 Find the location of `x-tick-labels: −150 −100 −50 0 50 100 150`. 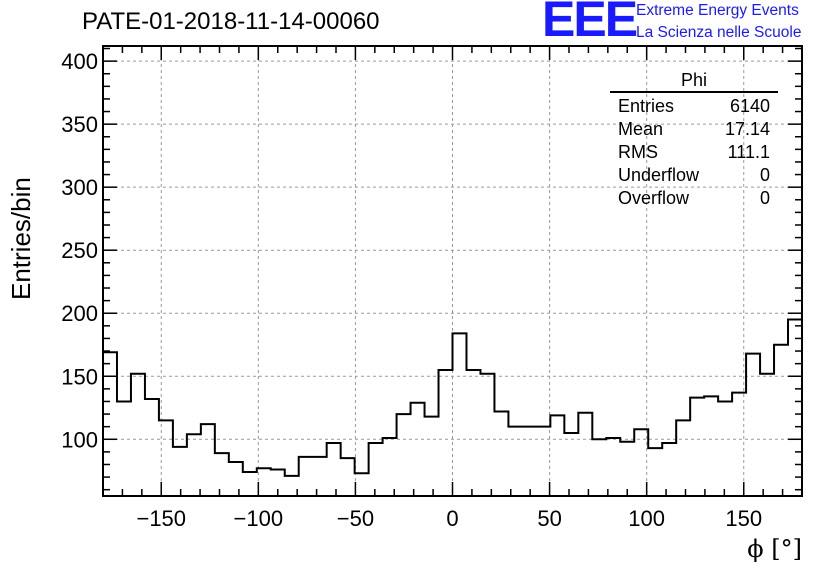

x-tick-labels: −150 −100 −50 0 50 100 150 is located at coordinates (449, 518).